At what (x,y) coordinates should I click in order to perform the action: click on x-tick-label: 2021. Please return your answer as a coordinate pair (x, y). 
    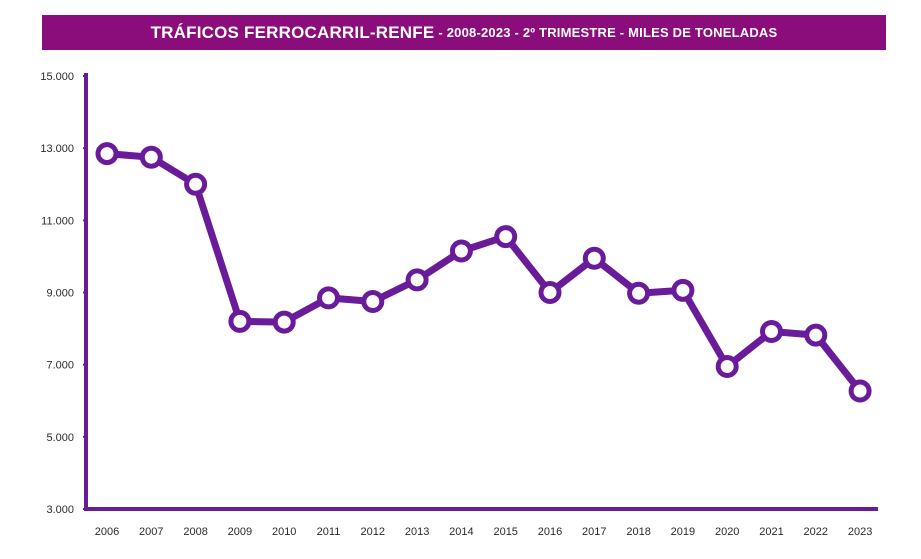
    Looking at the image, I should click on (771, 532).